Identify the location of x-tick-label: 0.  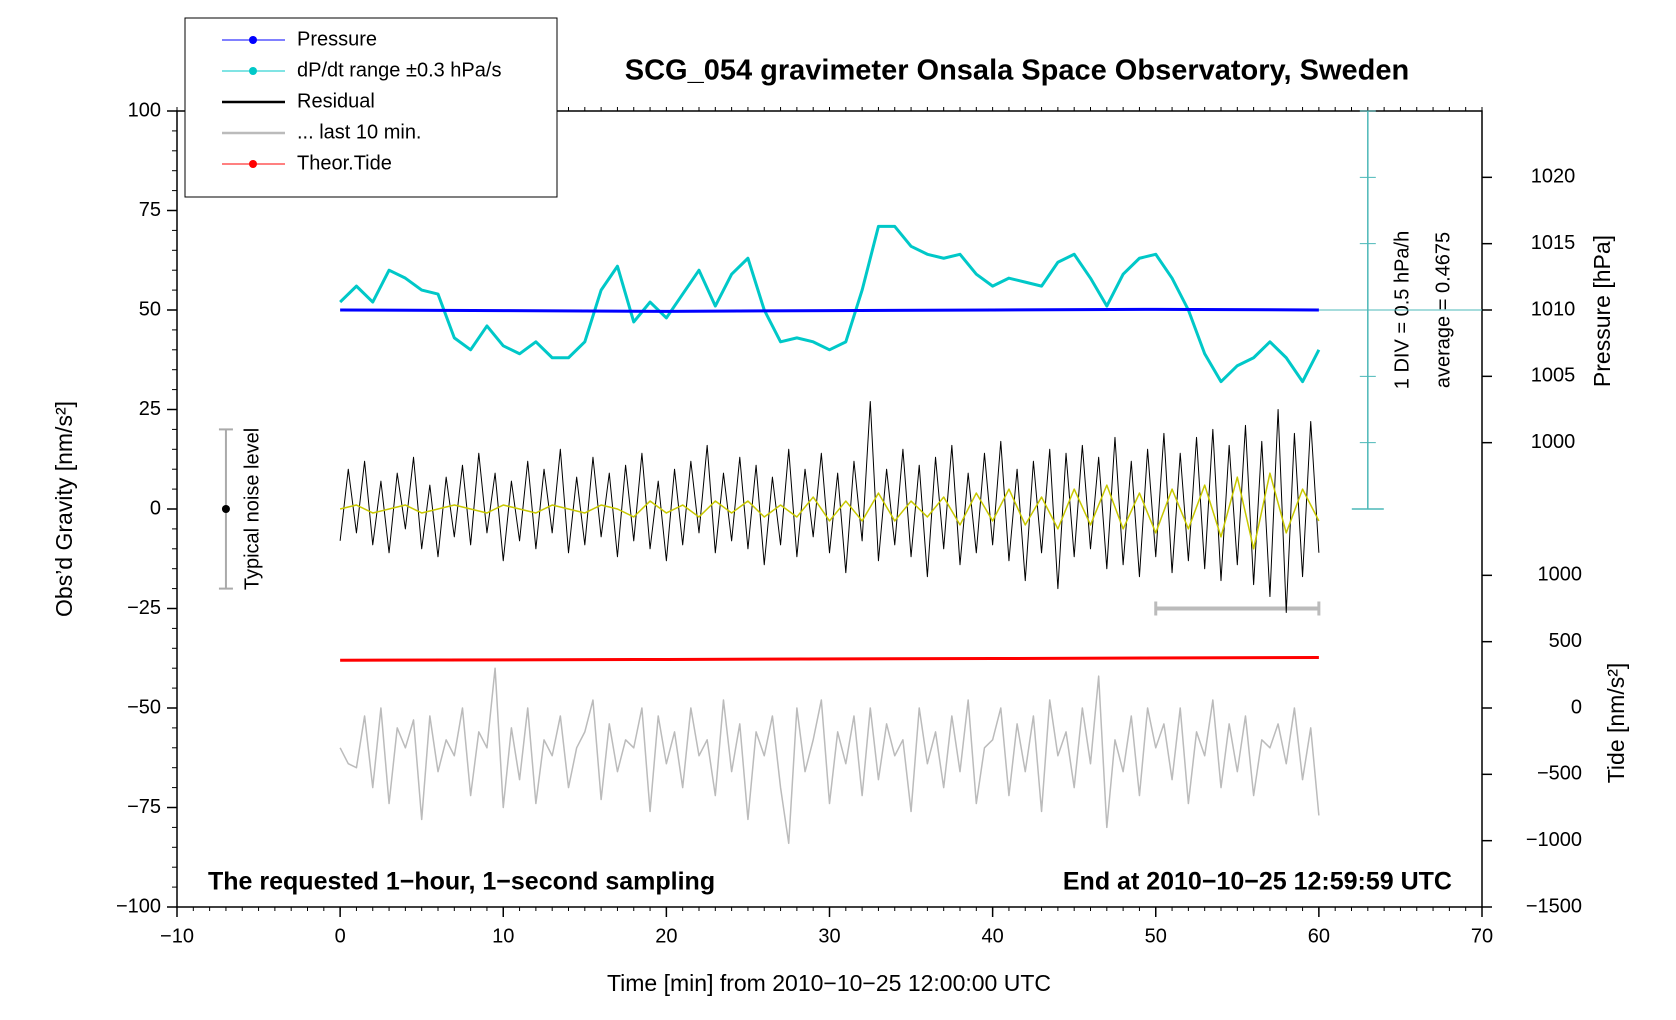
(340, 936).